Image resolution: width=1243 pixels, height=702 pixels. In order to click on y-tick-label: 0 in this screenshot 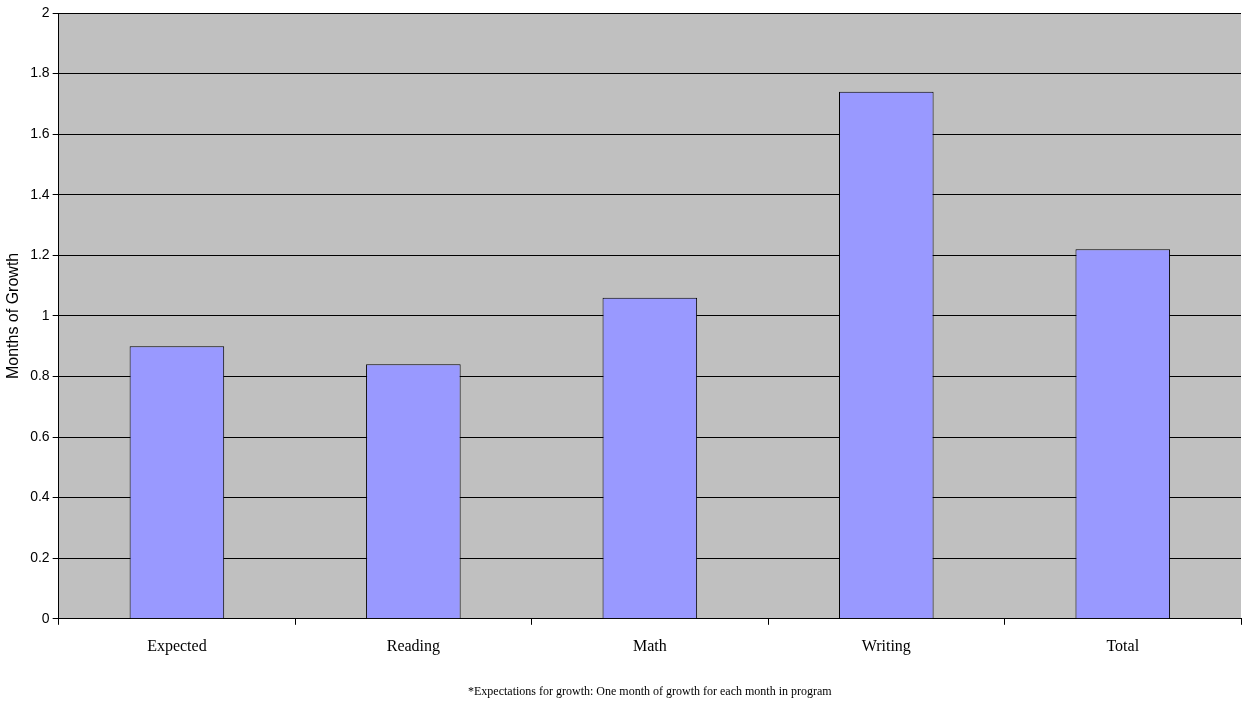, I will do `click(45, 617)`.